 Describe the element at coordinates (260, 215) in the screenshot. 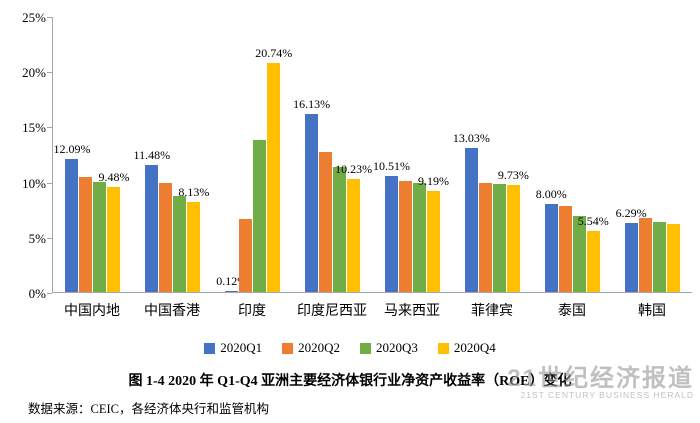

I see `bar-2020Q3-印度` at that location.